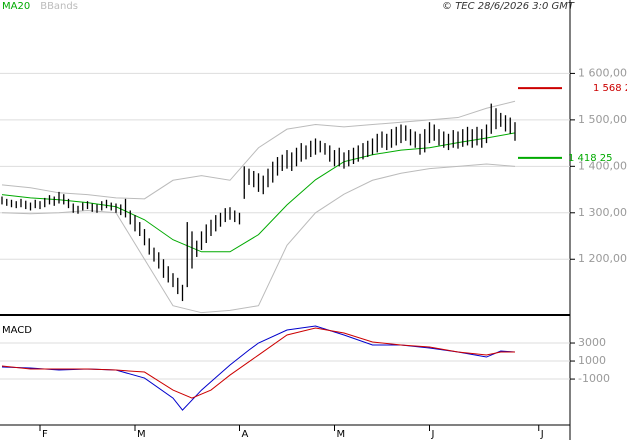 The image size is (627, 440). I want to click on y-tick-label: 1 200,00, so click(602, 258).